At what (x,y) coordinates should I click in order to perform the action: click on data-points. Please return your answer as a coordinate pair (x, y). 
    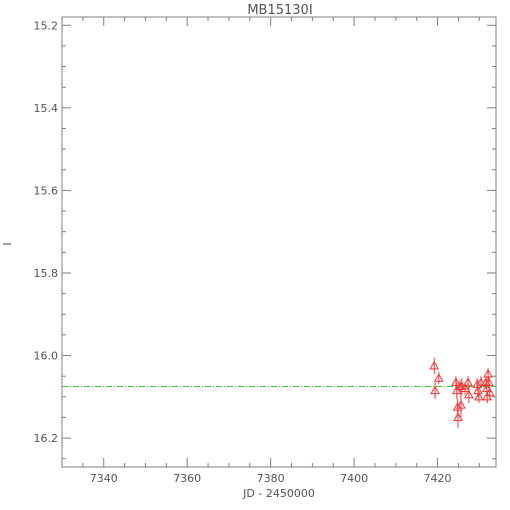
    Looking at the image, I should click on (462, 392).